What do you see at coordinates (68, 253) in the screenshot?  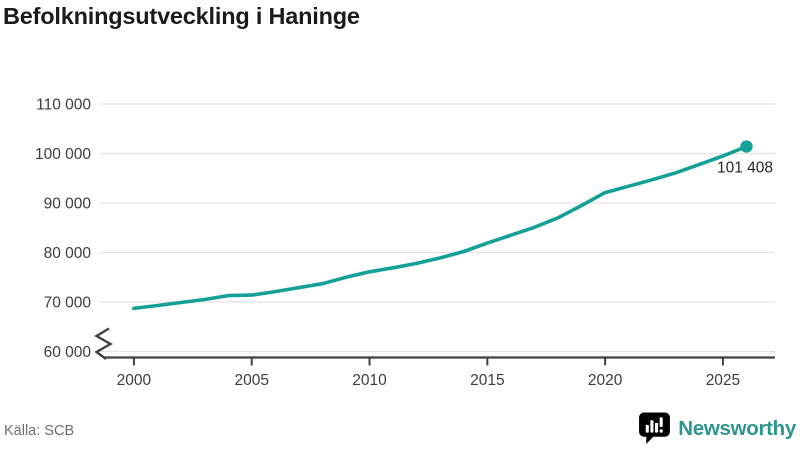 I see `y-tick-label: 80 000` at bounding box center [68, 253].